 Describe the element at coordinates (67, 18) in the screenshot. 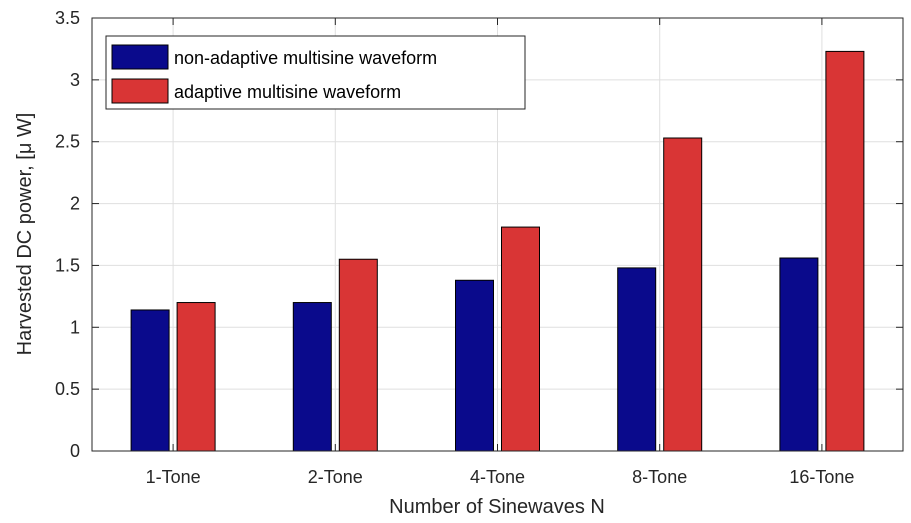

I see `y-tick-label: 3.5` at that location.